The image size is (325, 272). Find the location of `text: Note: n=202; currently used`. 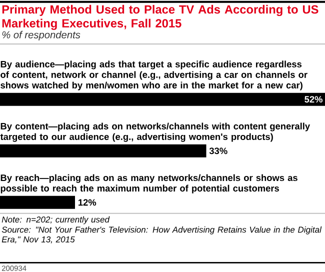

text: Note: n=202; currently used is located at coordinates (56, 220).